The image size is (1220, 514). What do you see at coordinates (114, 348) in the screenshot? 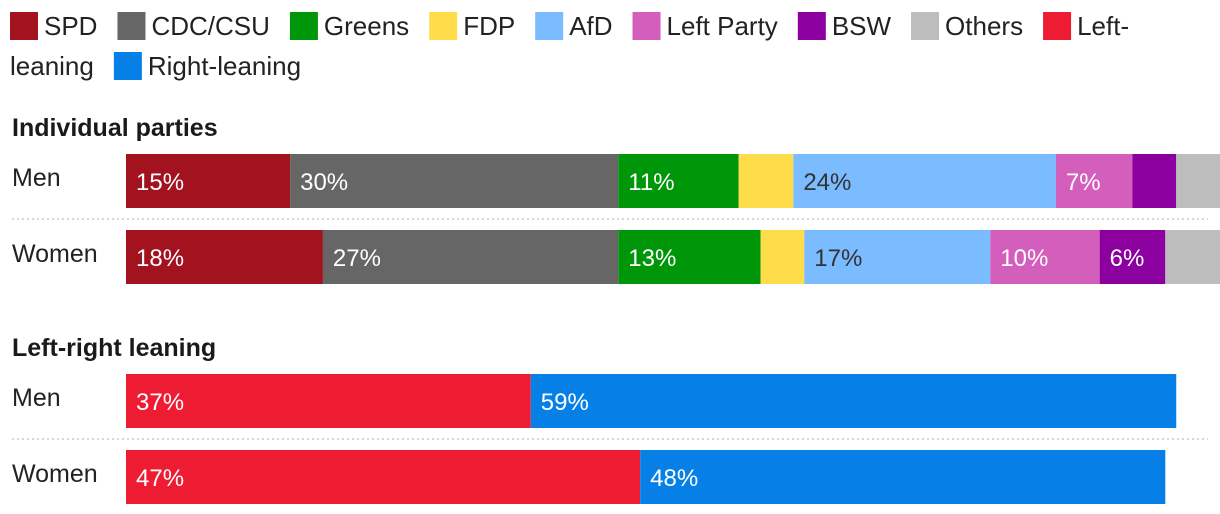
I see `panel-title-2: Left-right leaning` at bounding box center [114, 348].